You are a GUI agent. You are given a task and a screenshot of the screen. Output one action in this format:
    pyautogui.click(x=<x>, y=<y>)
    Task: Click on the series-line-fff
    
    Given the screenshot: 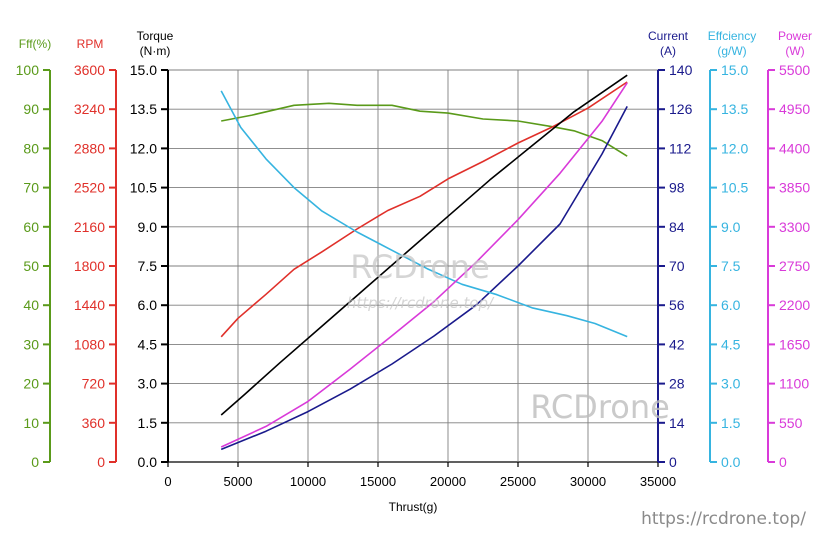 What is the action you would take?
    pyautogui.click(x=424, y=129)
    